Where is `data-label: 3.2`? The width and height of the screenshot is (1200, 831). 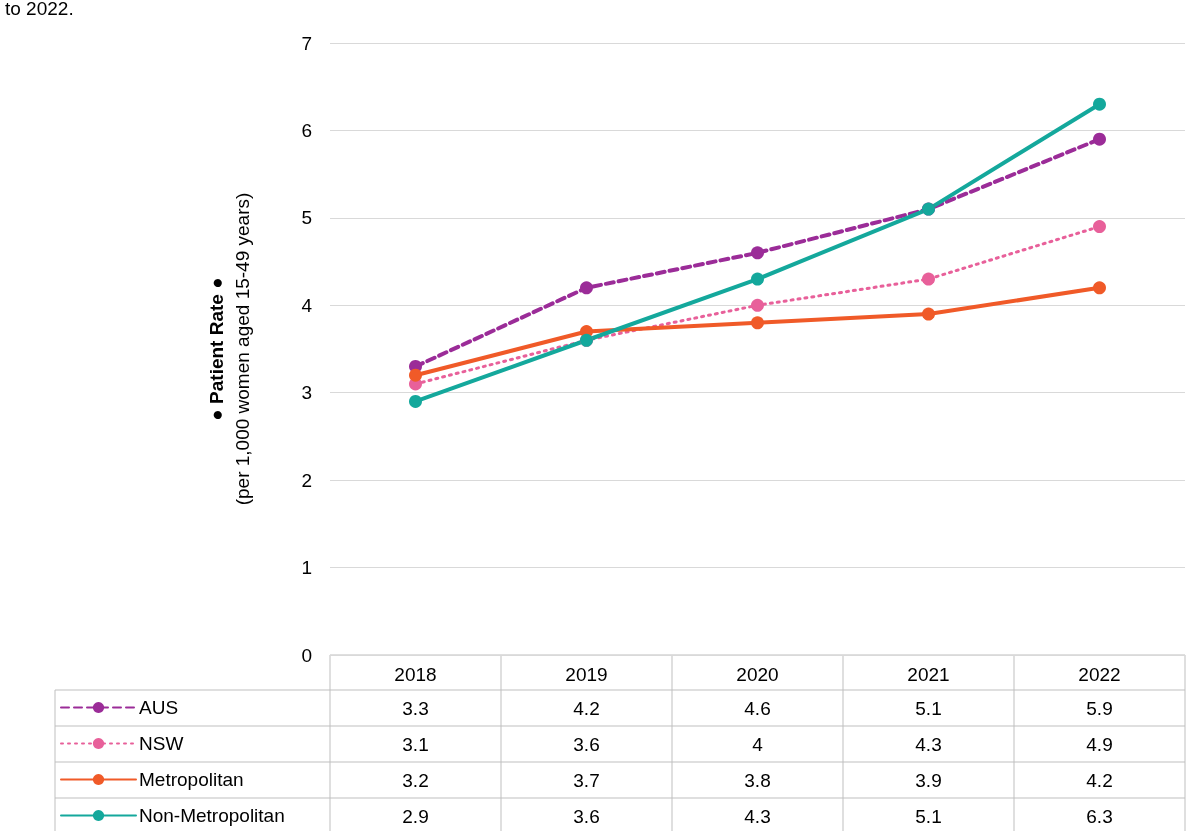
data-label: 3.2 is located at coordinates (415, 780).